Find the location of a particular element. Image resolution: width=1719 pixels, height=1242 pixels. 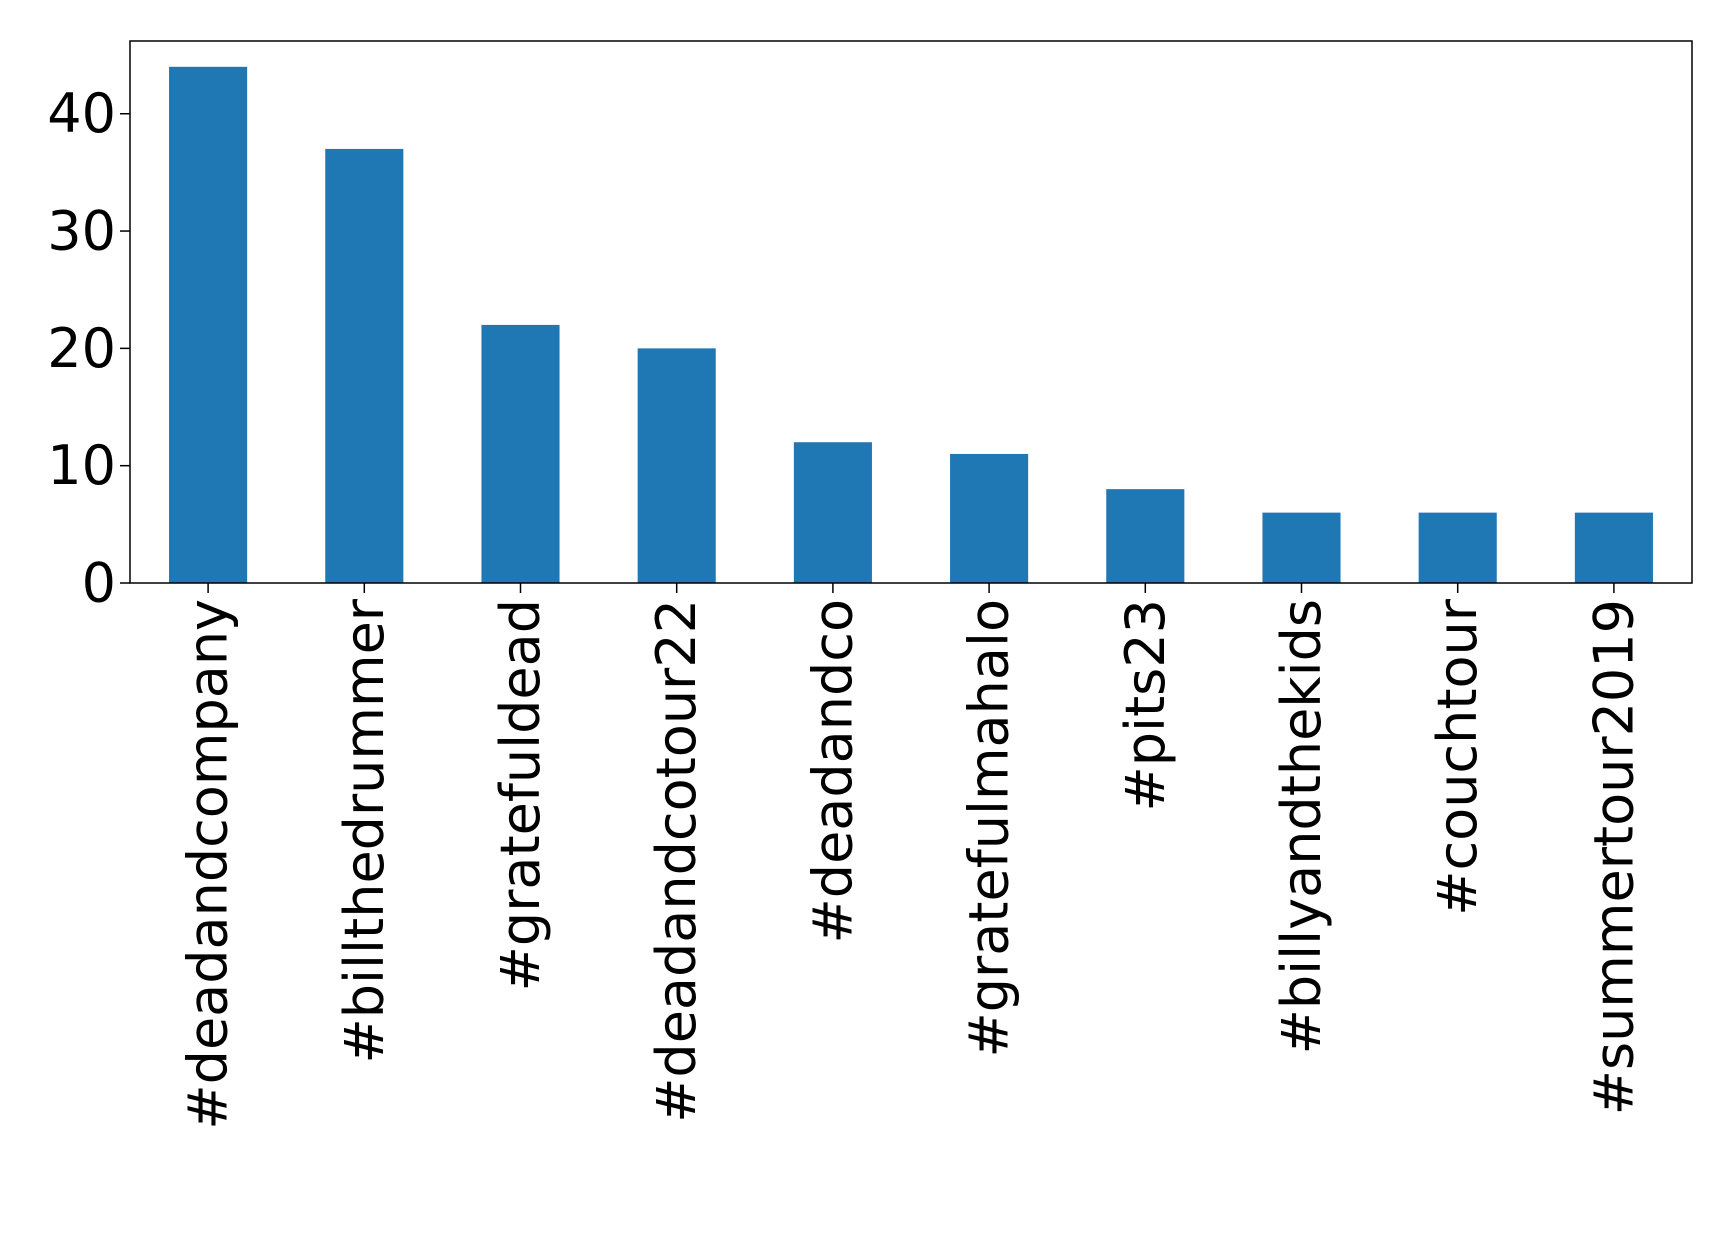

bar-billthedrummer is located at coordinates (364, 366).